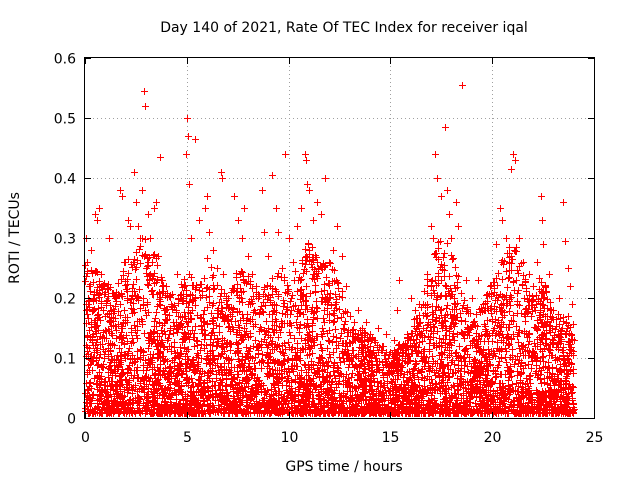 This screenshot has width=640, height=480. What do you see at coordinates (71, 420) in the screenshot?
I see `y-tick-label: 0` at bounding box center [71, 420].